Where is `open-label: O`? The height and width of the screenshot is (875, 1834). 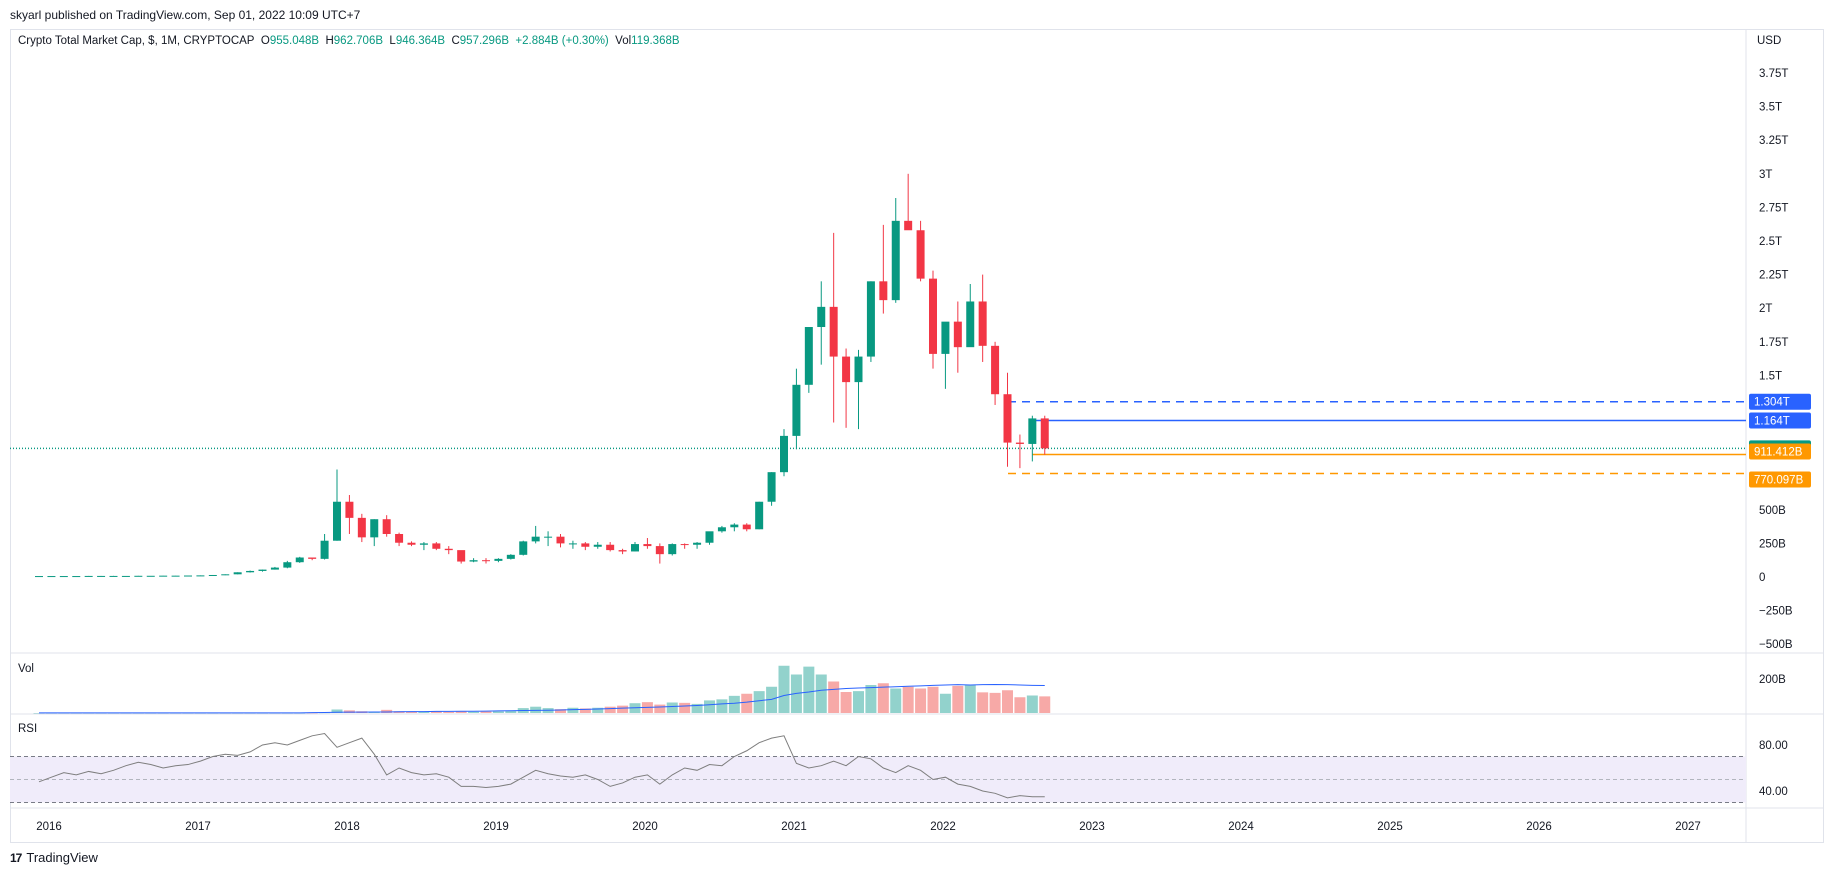 open-label: O is located at coordinates (265, 41).